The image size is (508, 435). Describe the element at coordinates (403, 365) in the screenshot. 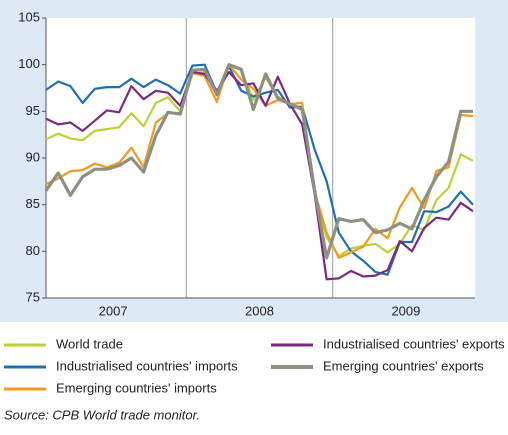

I see `legend-label: Emerging countries' exports` at that location.